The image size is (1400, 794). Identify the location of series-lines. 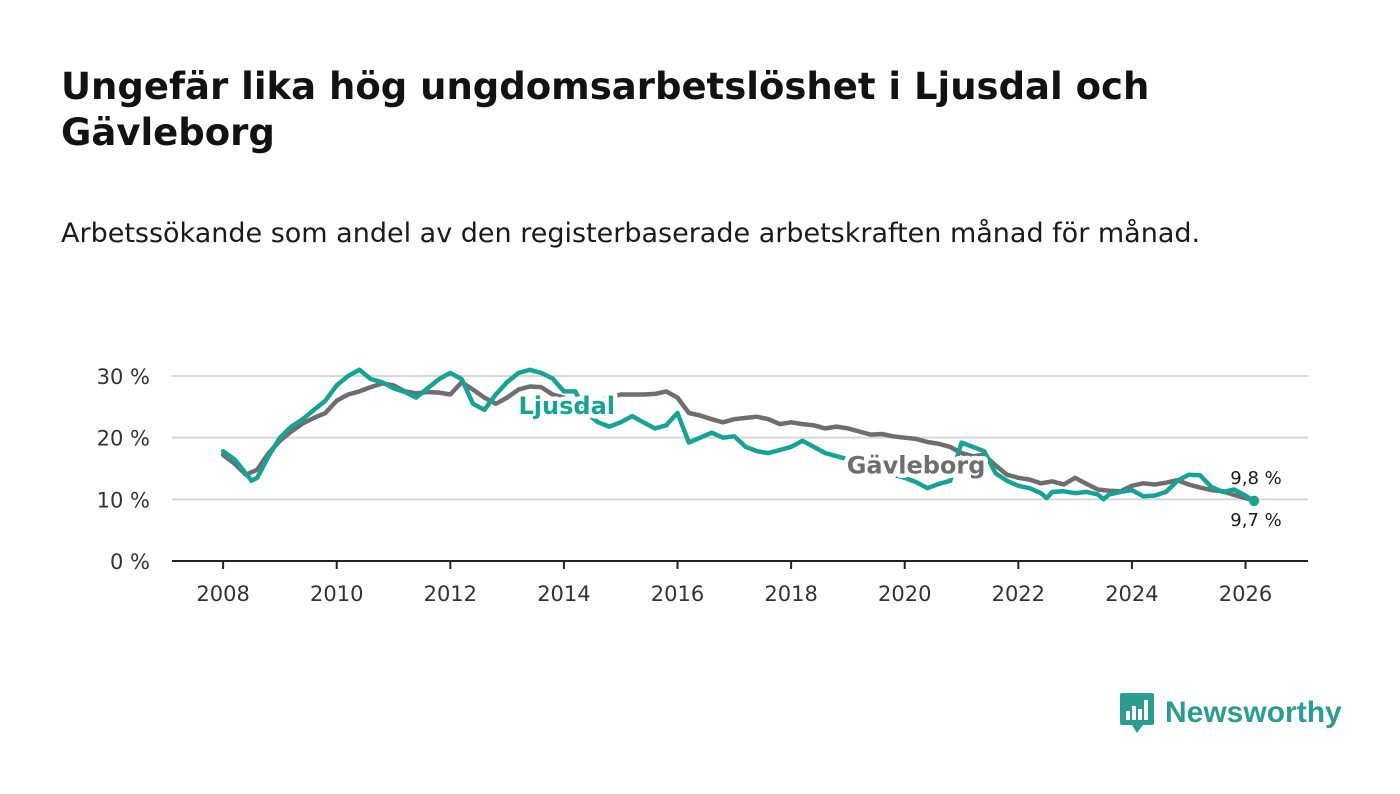
(740, 437).